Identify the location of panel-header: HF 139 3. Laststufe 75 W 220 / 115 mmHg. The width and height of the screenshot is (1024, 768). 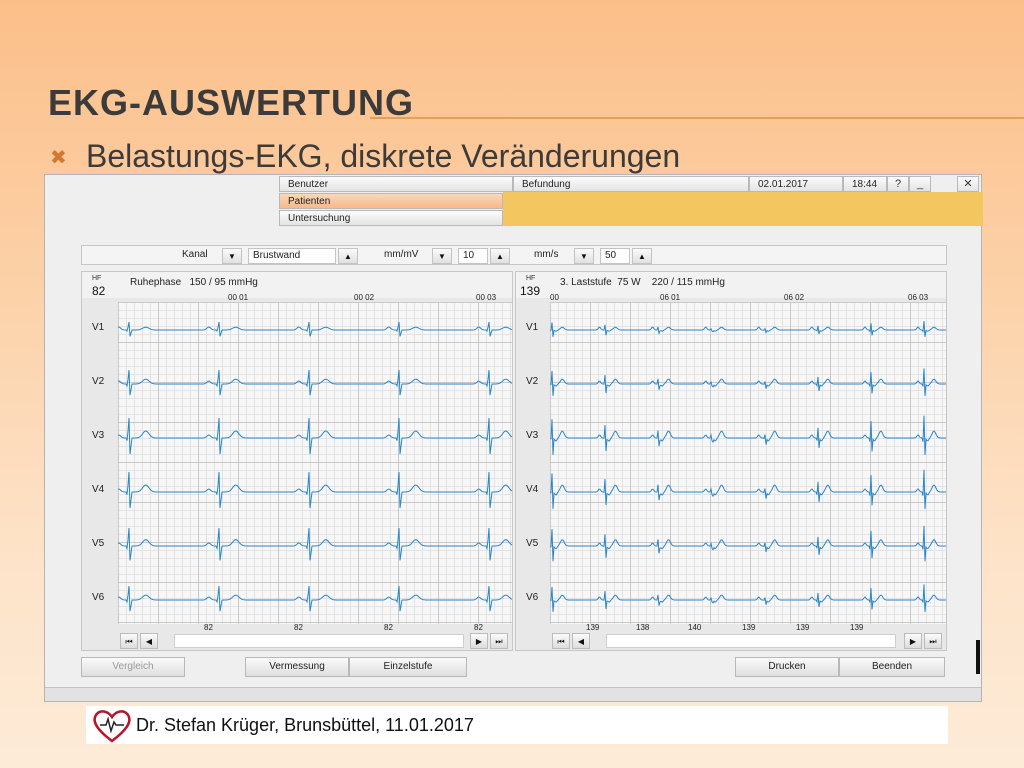
(731, 285).